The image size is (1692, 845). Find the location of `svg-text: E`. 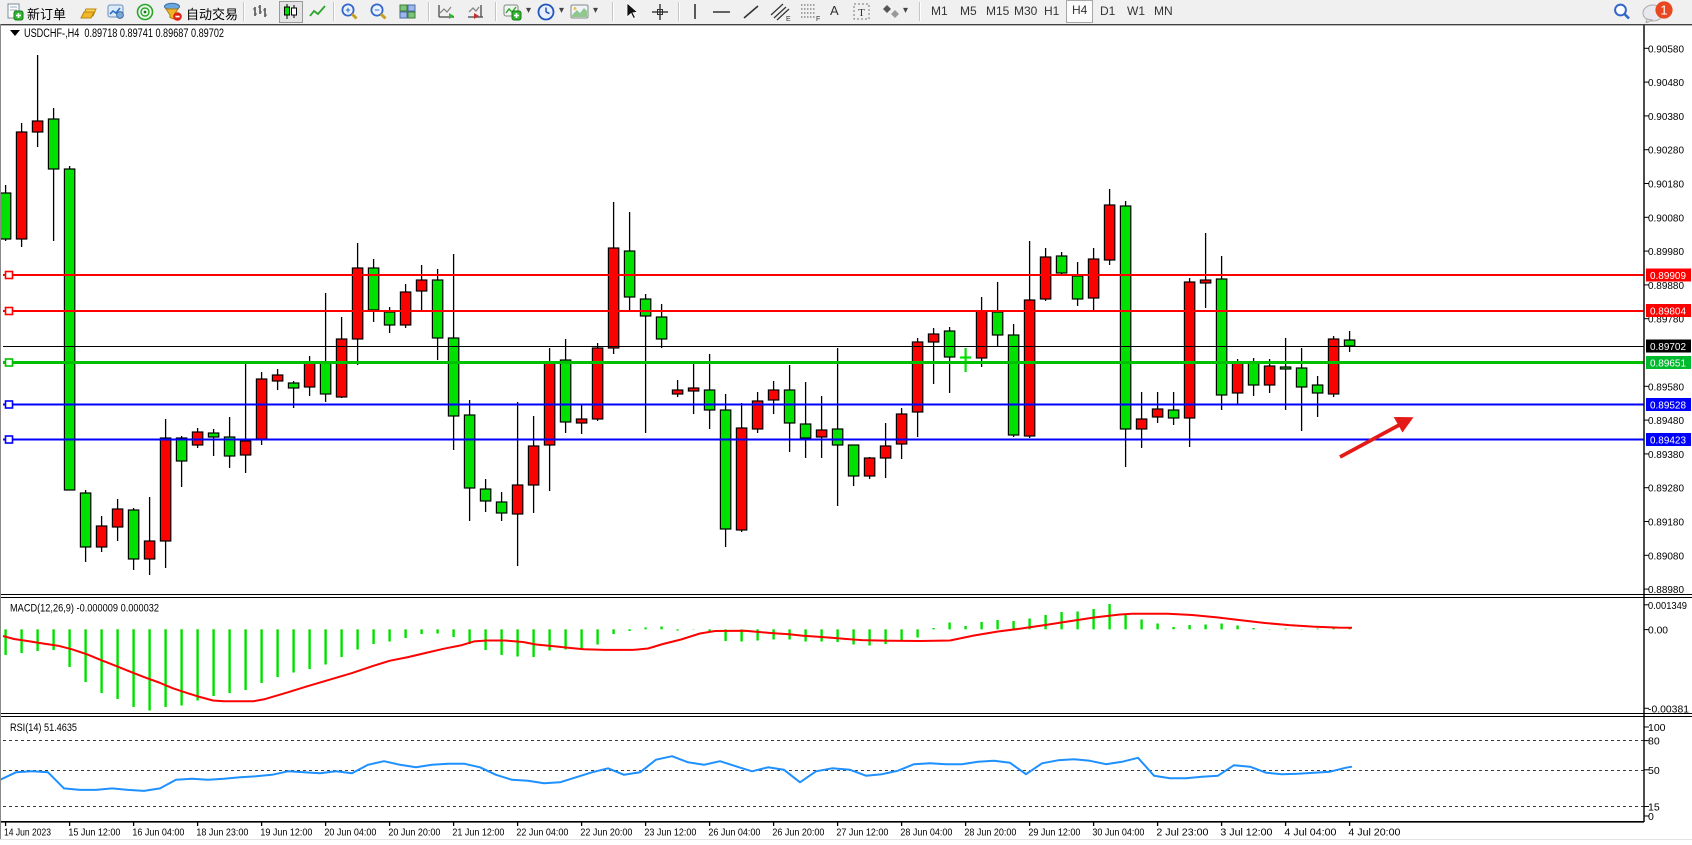

svg-text: E is located at coordinates (788, 19).